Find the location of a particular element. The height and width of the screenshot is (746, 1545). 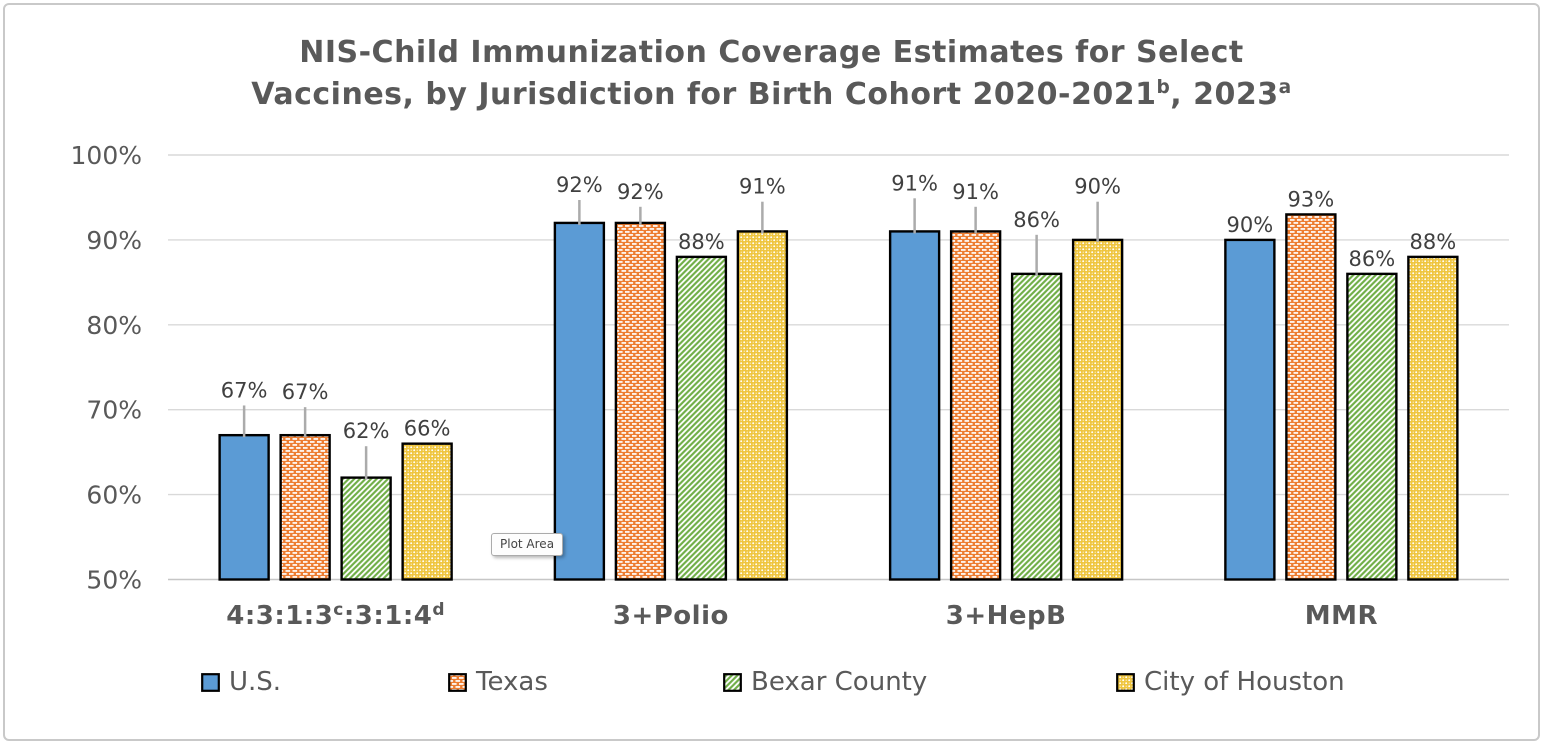

bar-u-s-3-polio is located at coordinates (579, 401).